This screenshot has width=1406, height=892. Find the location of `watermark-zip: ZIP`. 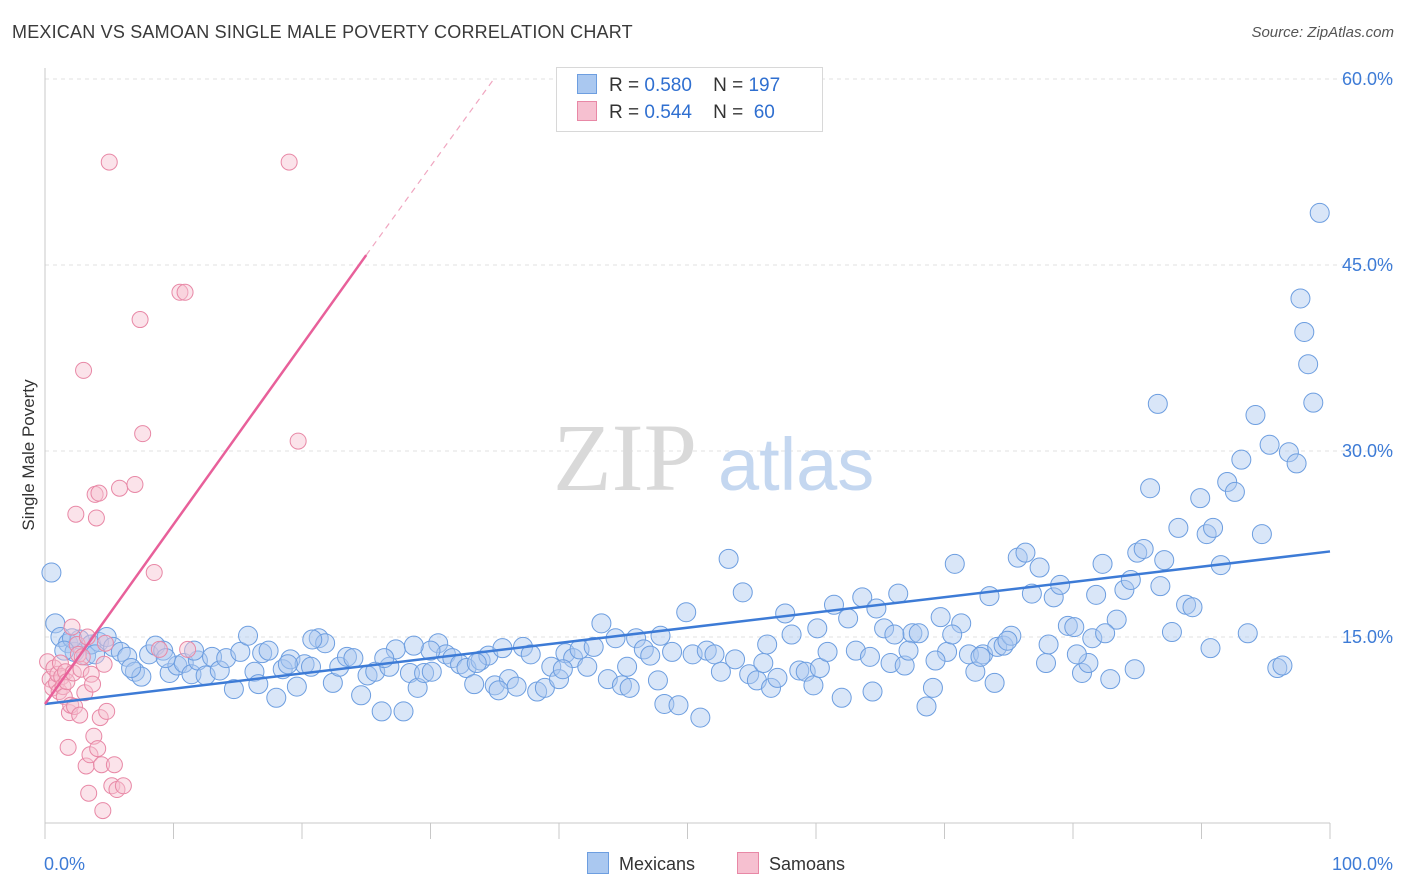

watermark-zip: ZIP is located at coordinates (625, 457).